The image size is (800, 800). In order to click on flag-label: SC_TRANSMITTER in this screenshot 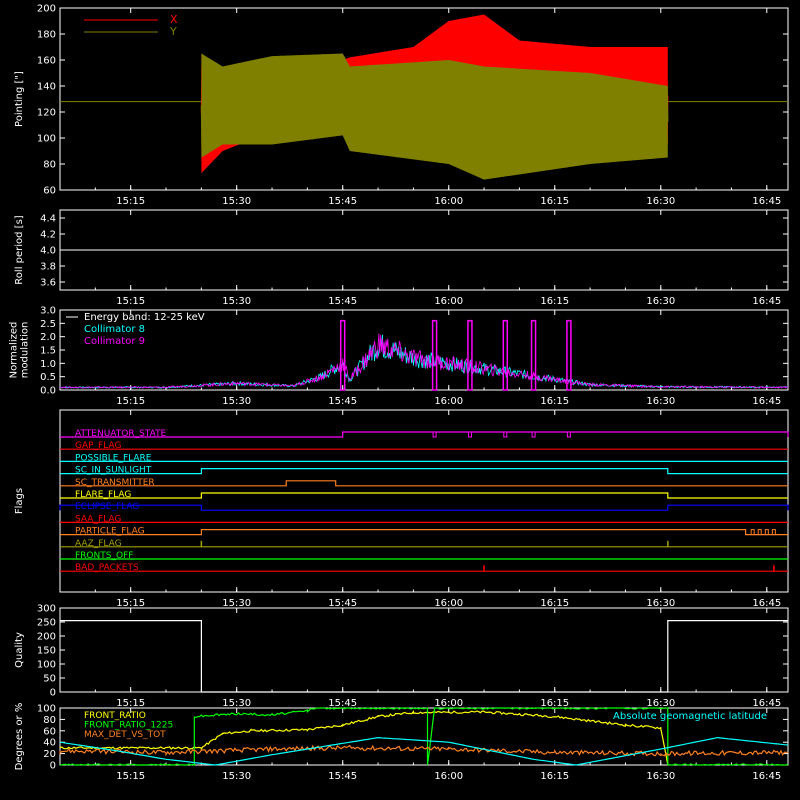, I will do `click(115, 483)`.